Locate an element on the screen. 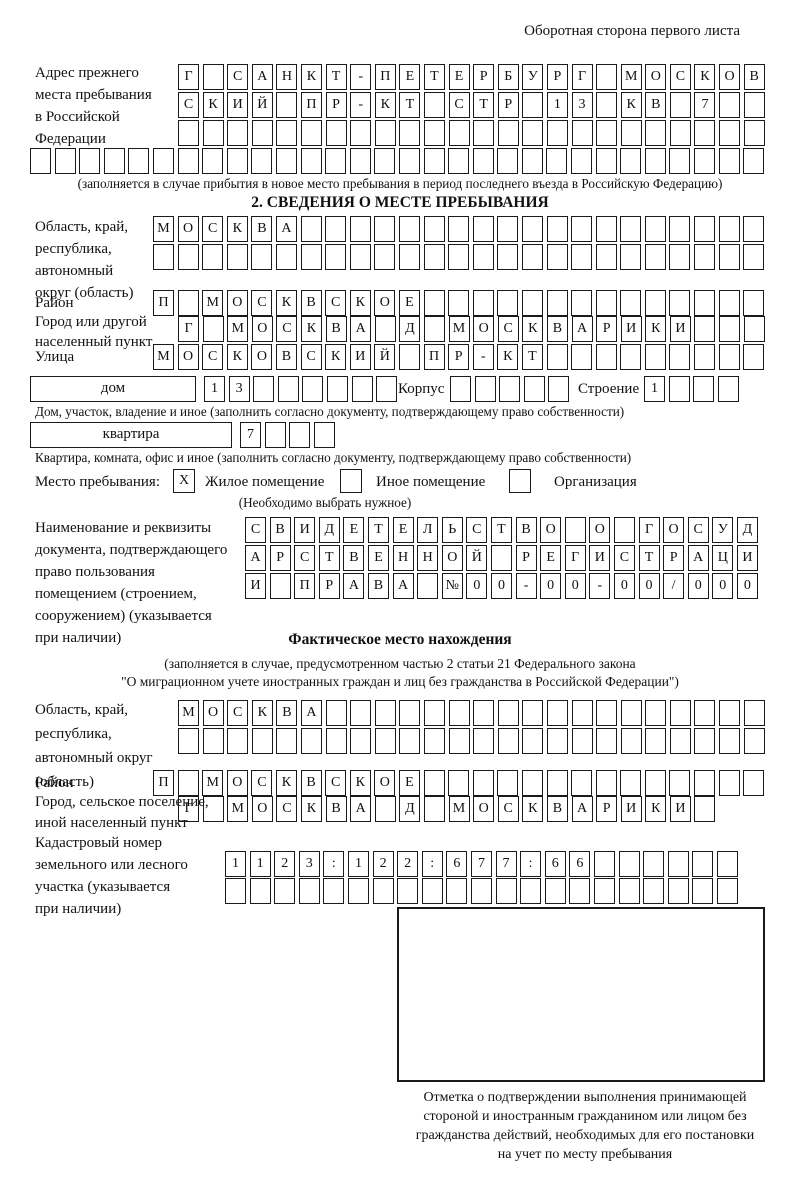 The width and height of the screenshot is (800, 1180). char-cell: - is located at coordinates (361, 77).